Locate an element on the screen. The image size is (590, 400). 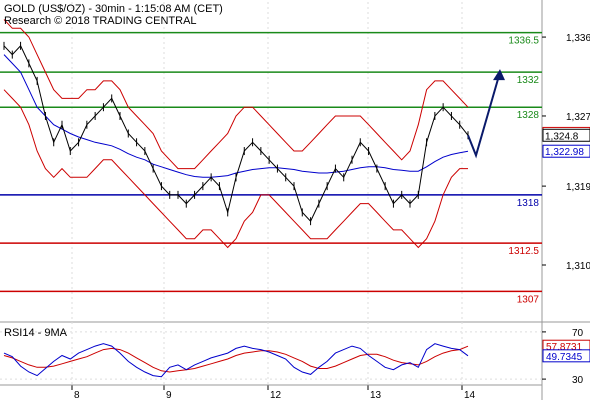
rsi-ma-line is located at coordinates (236, 359).